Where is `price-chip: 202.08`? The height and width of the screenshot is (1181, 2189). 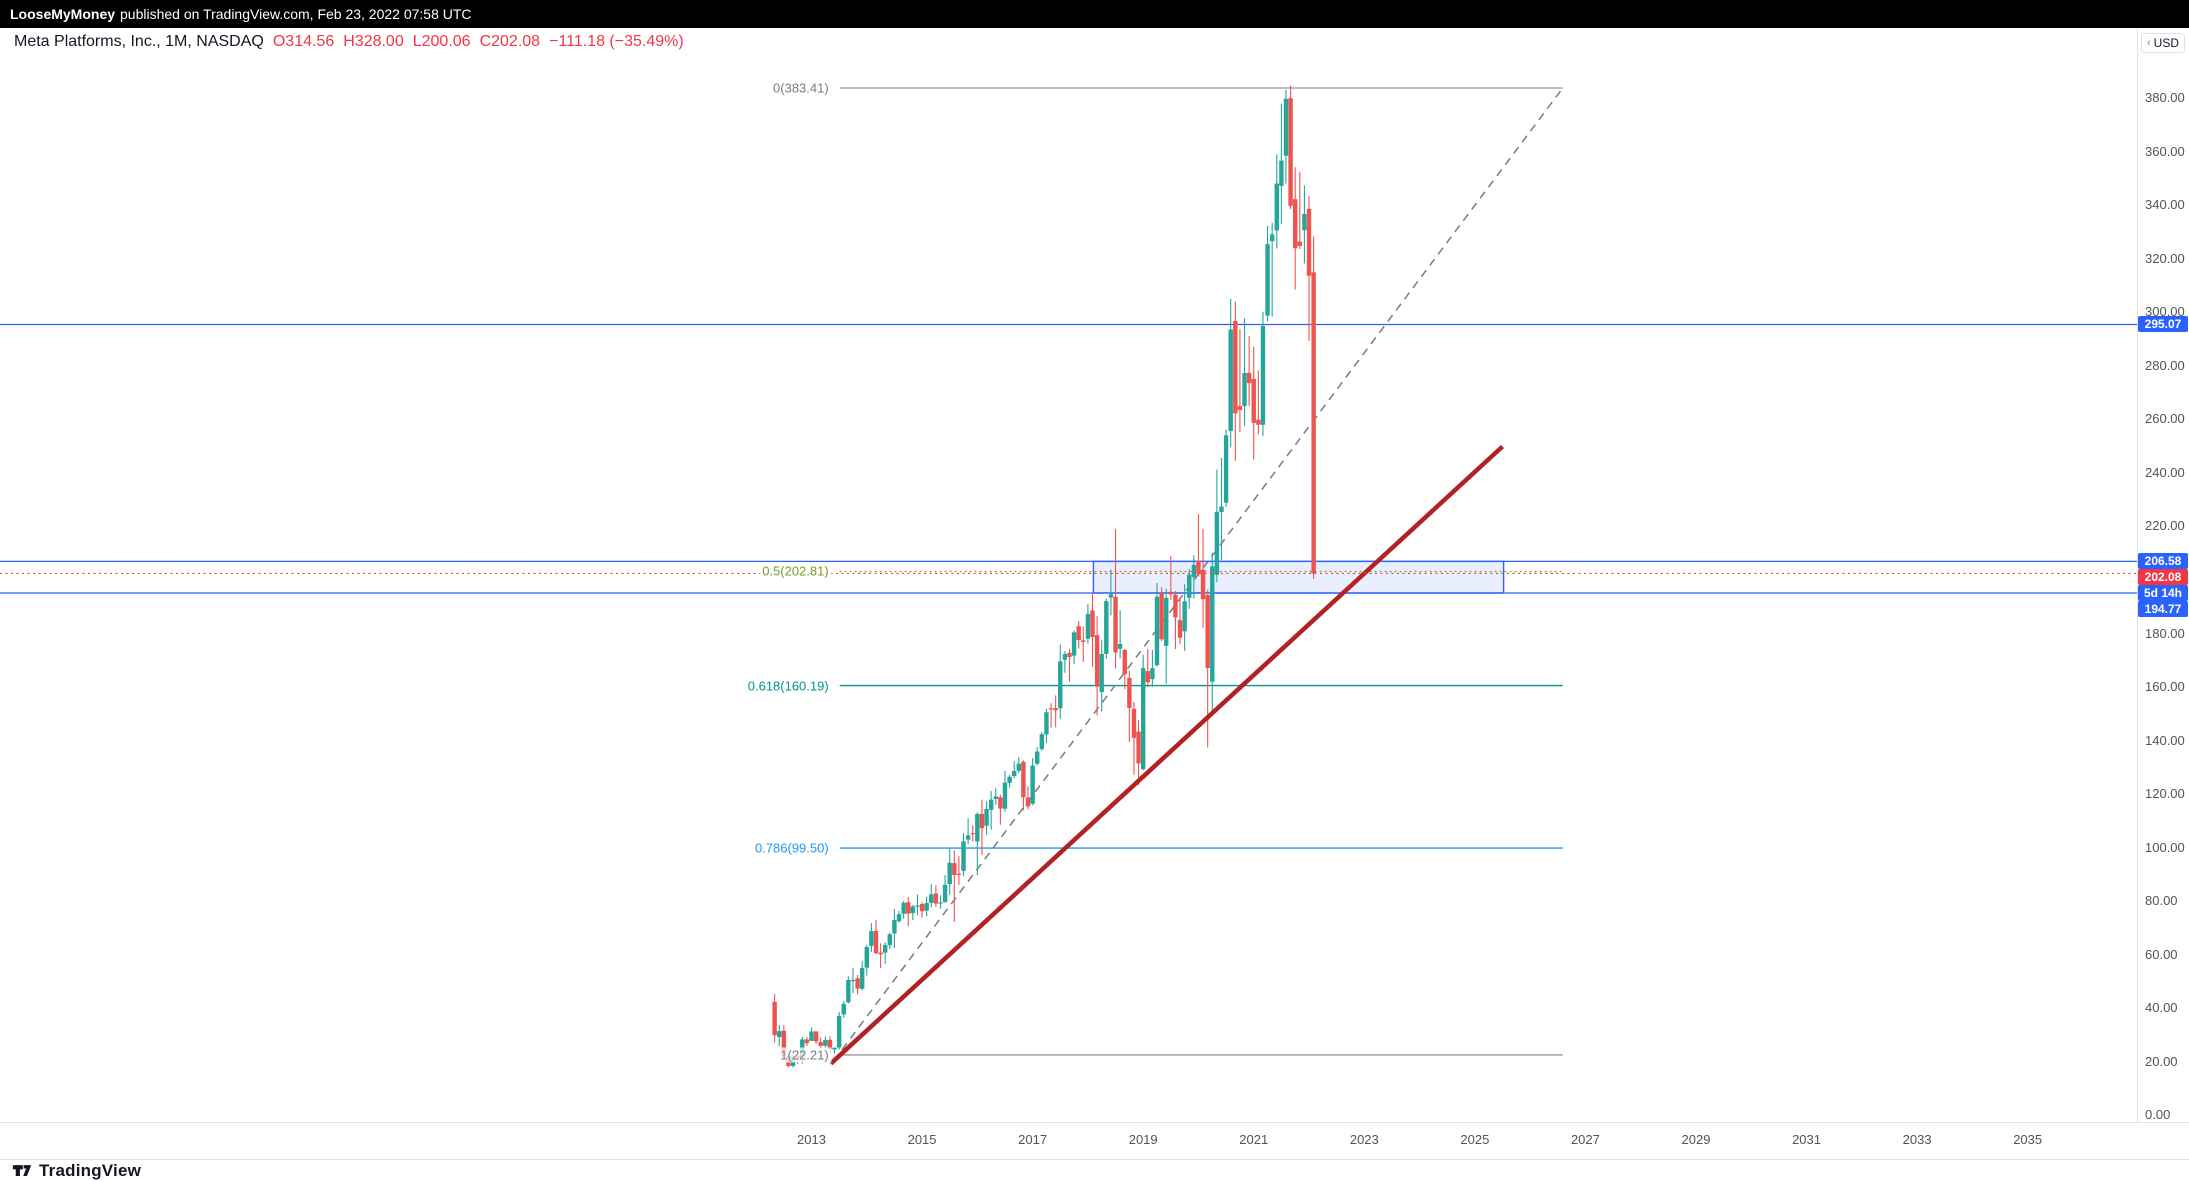 price-chip: 202.08 is located at coordinates (2163, 577).